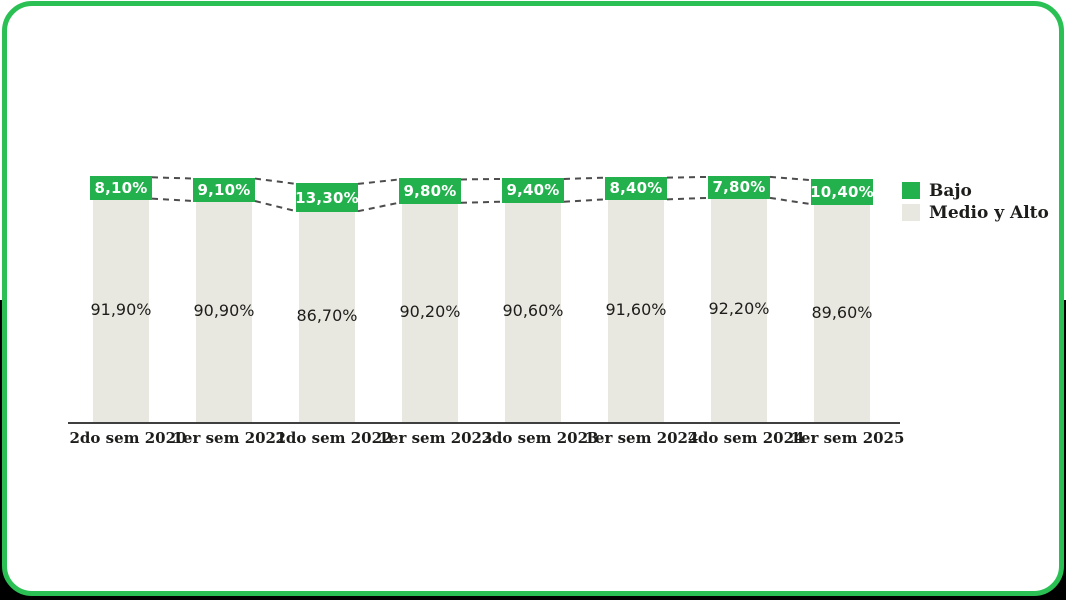  Describe the element at coordinates (484, 423) in the screenshot. I see `x-axis-line` at that location.